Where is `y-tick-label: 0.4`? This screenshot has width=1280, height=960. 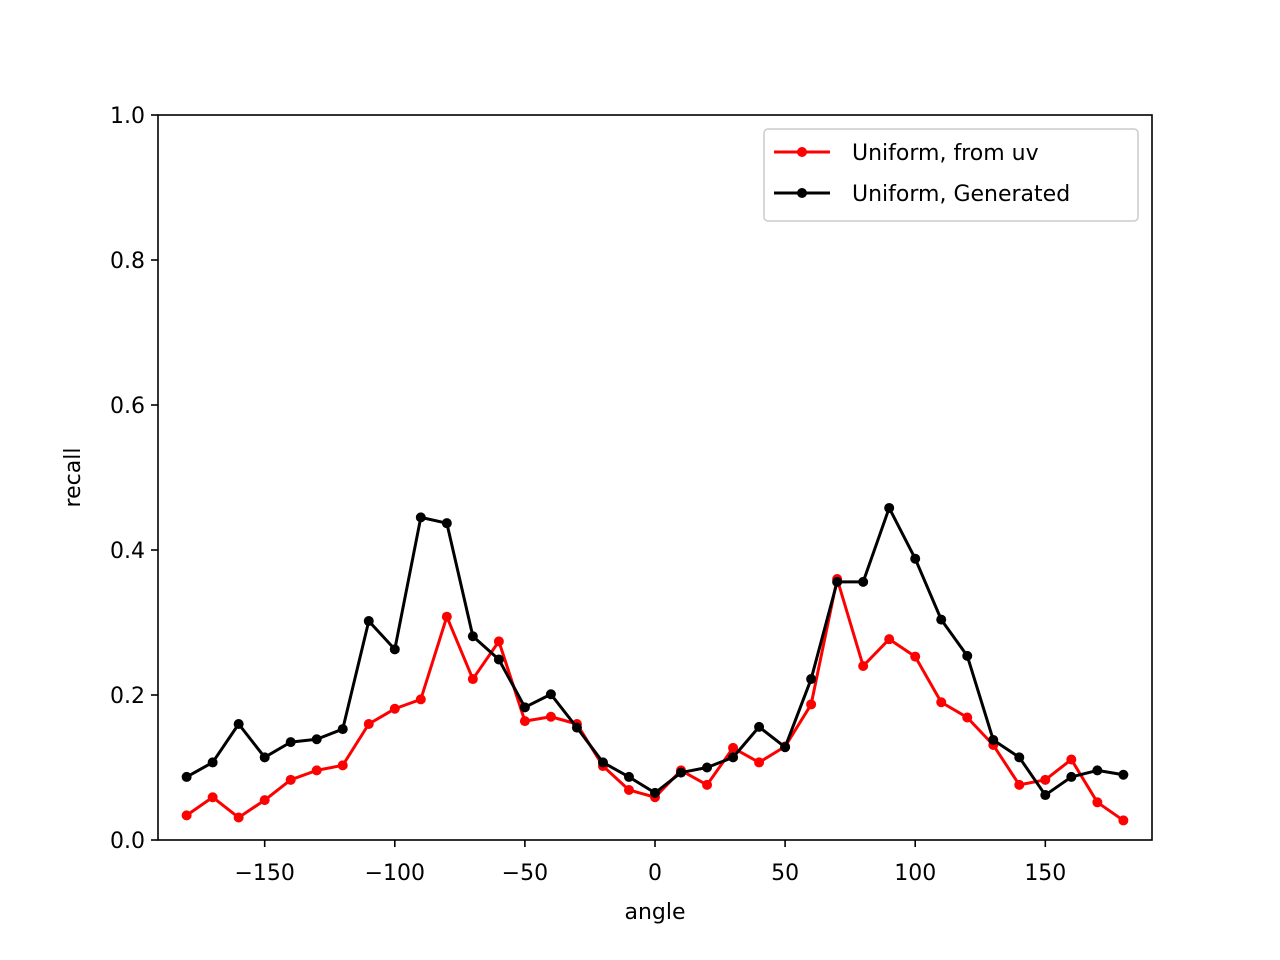 y-tick-label: 0.4 is located at coordinates (127, 551).